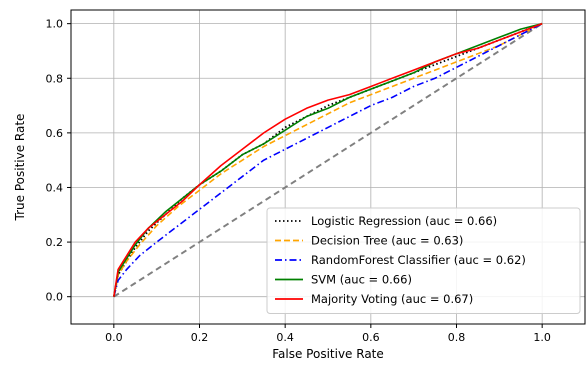 The image size is (587, 369). I want to click on x-tick-label: 0.2, so click(200, 337).